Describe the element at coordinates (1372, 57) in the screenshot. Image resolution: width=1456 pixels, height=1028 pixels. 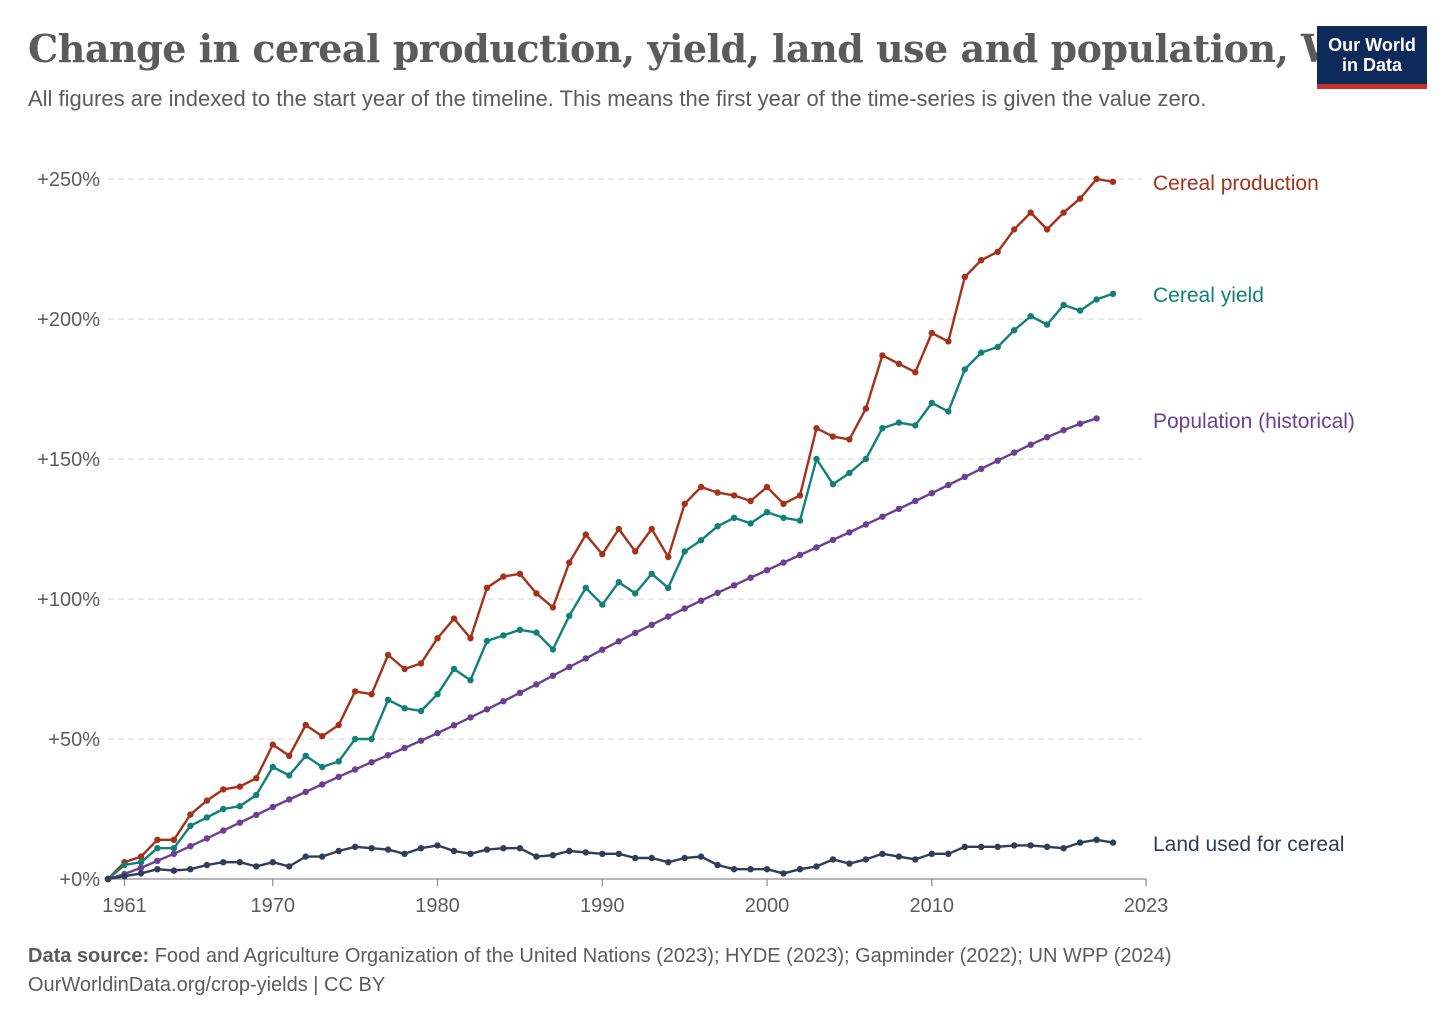
I see `owid-logo: Our World in Data` at that location.